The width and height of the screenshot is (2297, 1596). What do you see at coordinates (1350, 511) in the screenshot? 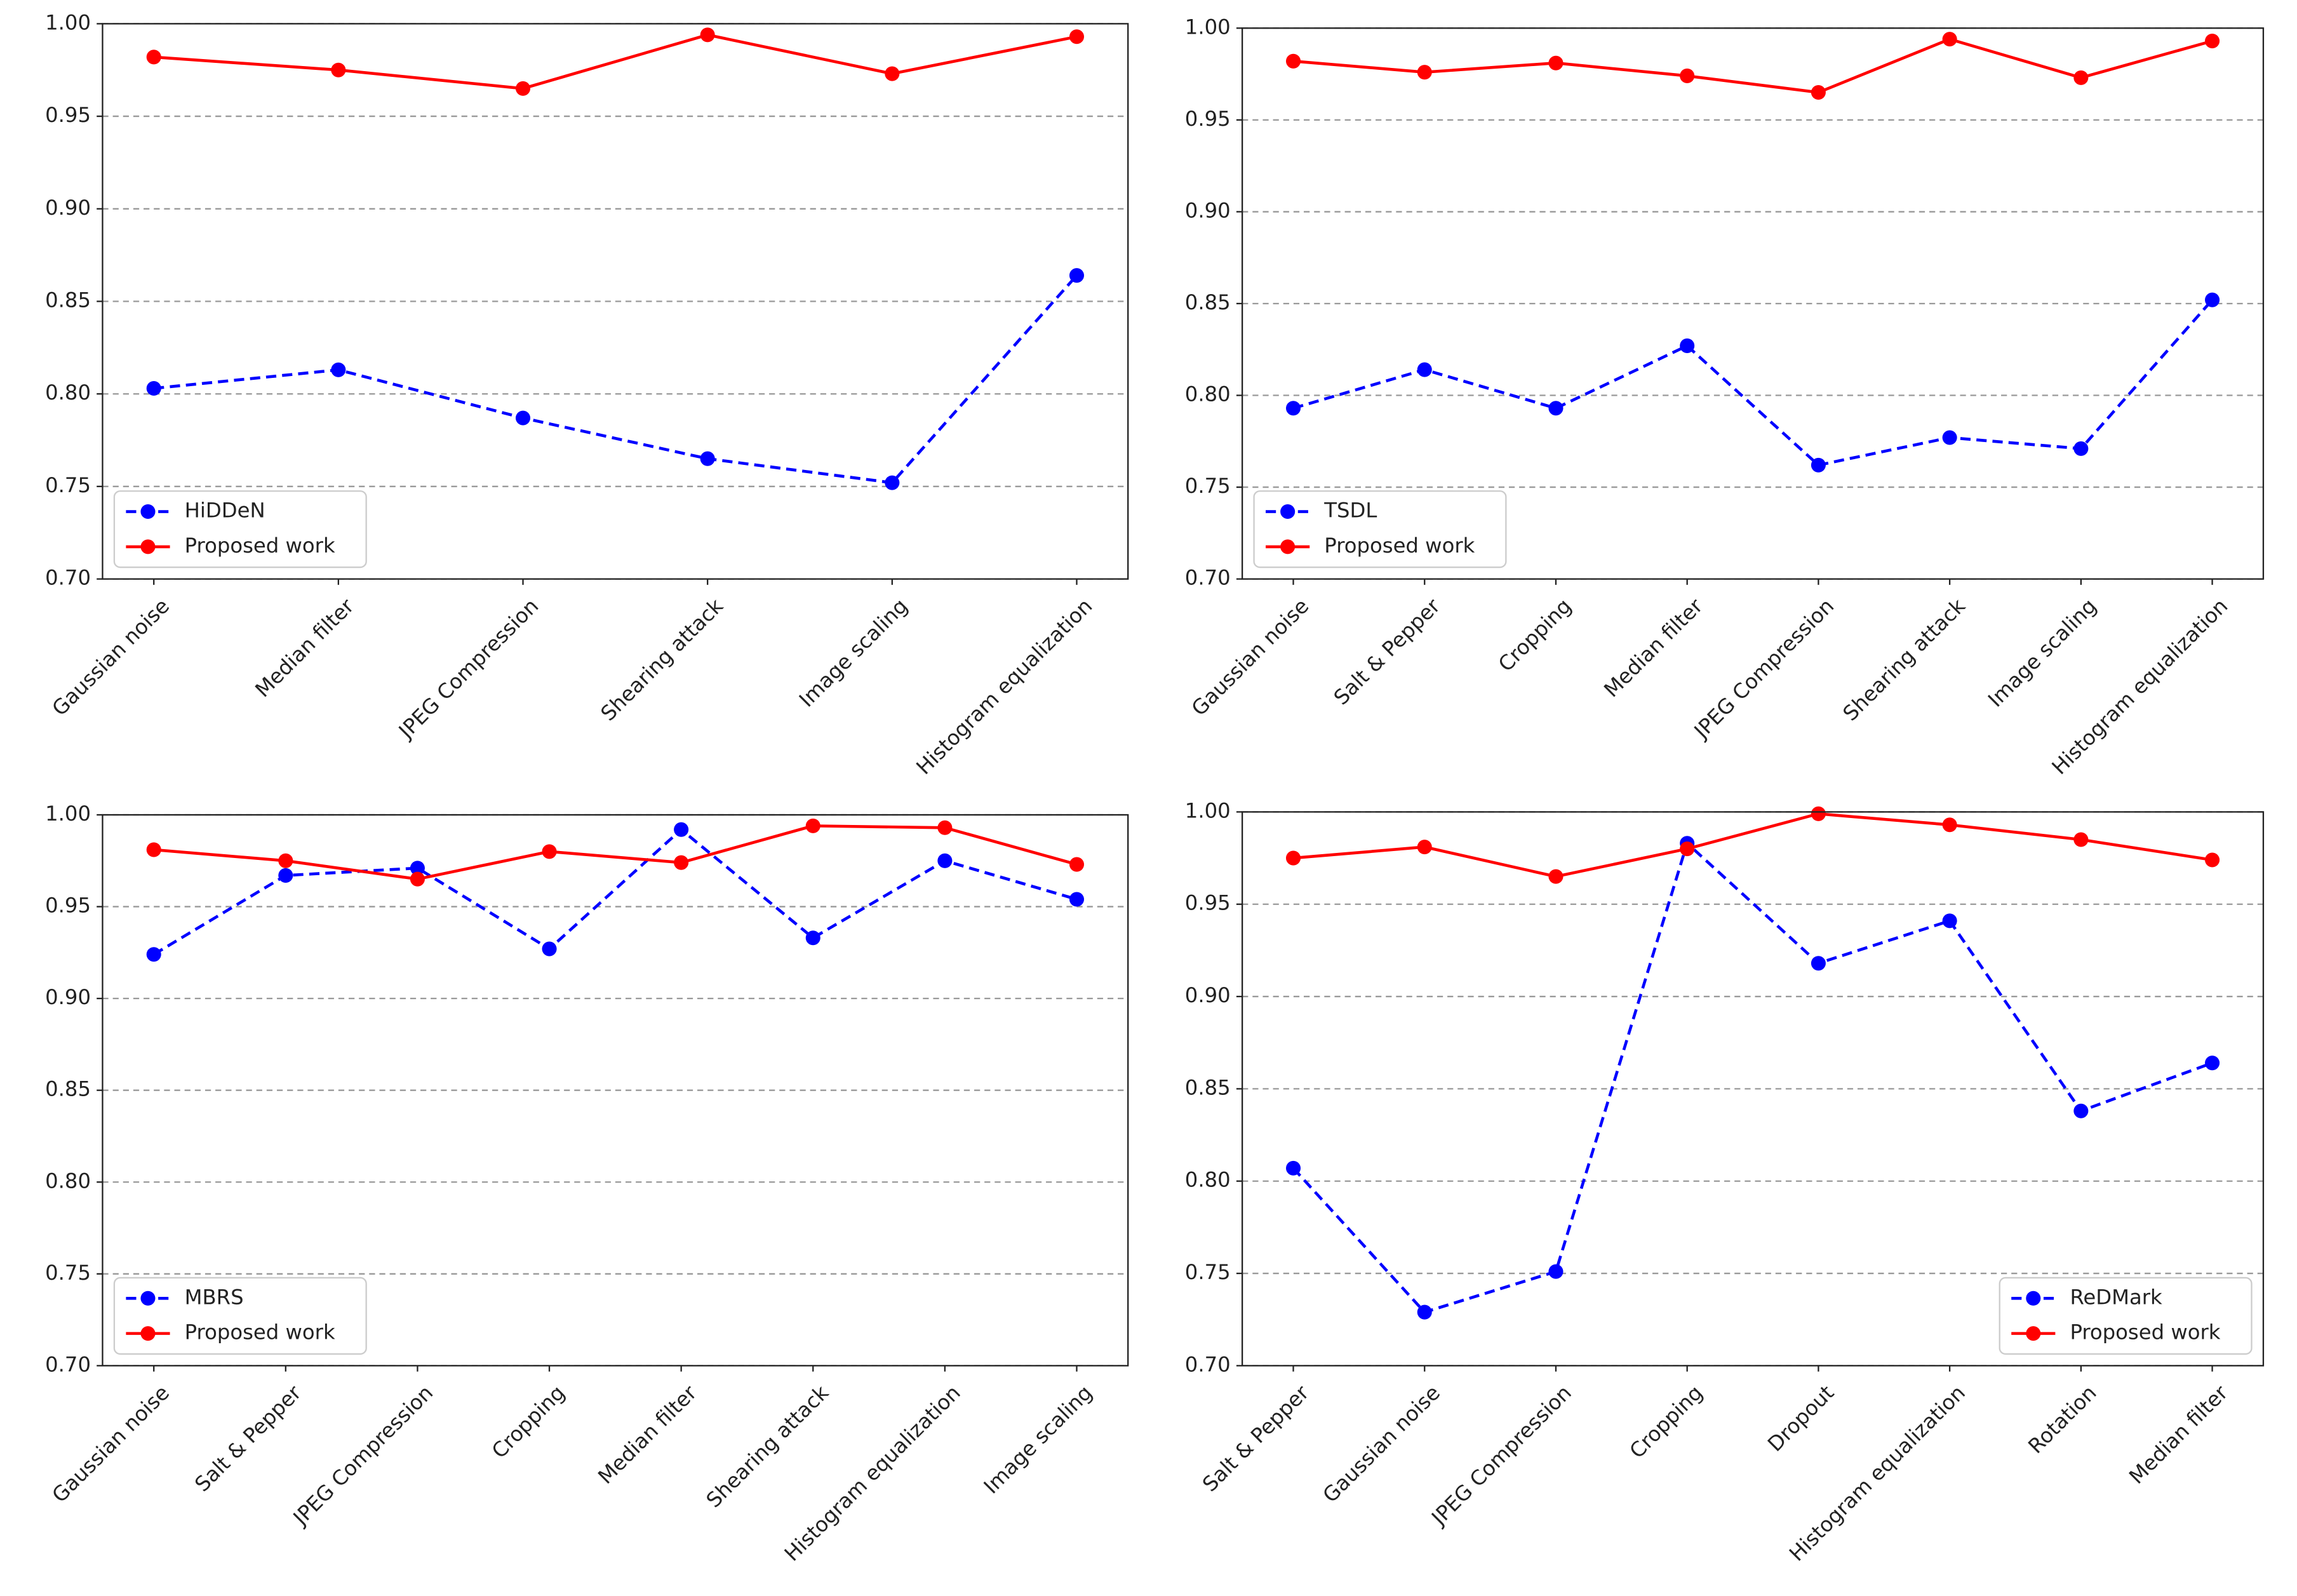
I see `legend-label: TSDL` at bounding box center [1350, 511].